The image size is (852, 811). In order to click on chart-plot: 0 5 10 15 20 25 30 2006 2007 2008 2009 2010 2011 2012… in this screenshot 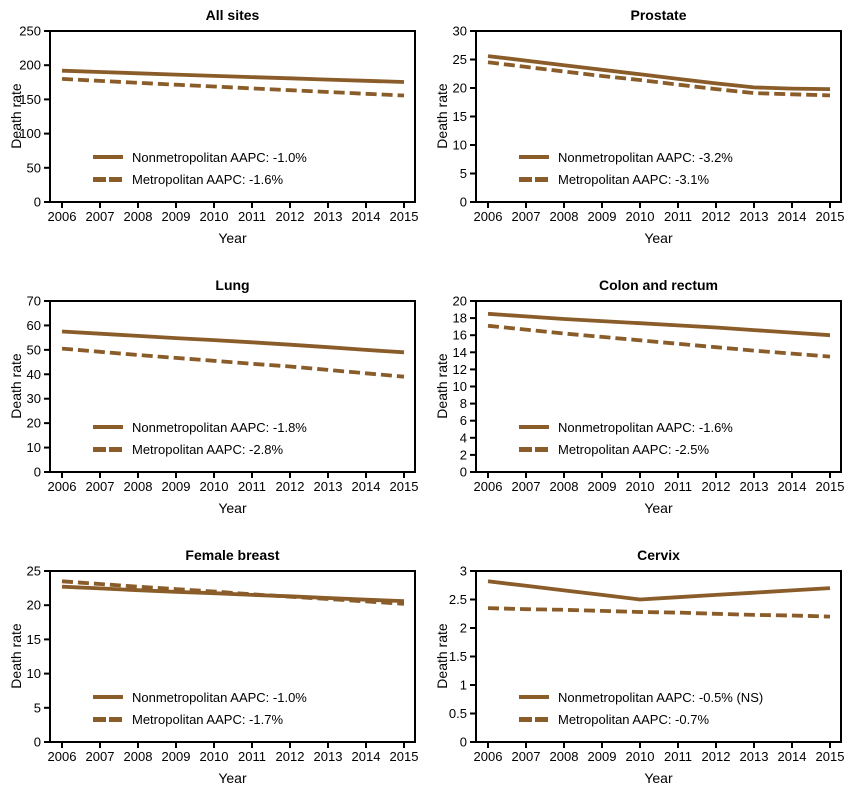, I will do `click(649, 124)`.